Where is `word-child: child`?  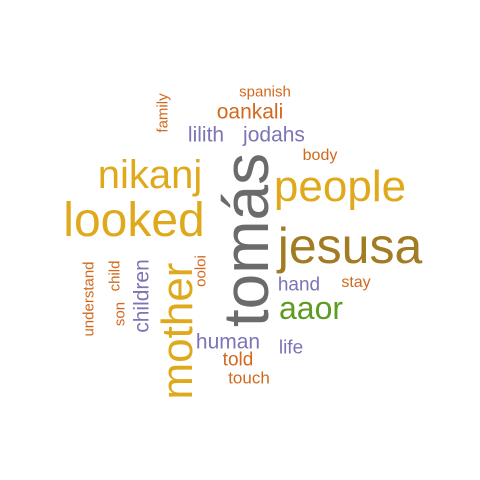
word-child: child is located at coordinates (115, 276).